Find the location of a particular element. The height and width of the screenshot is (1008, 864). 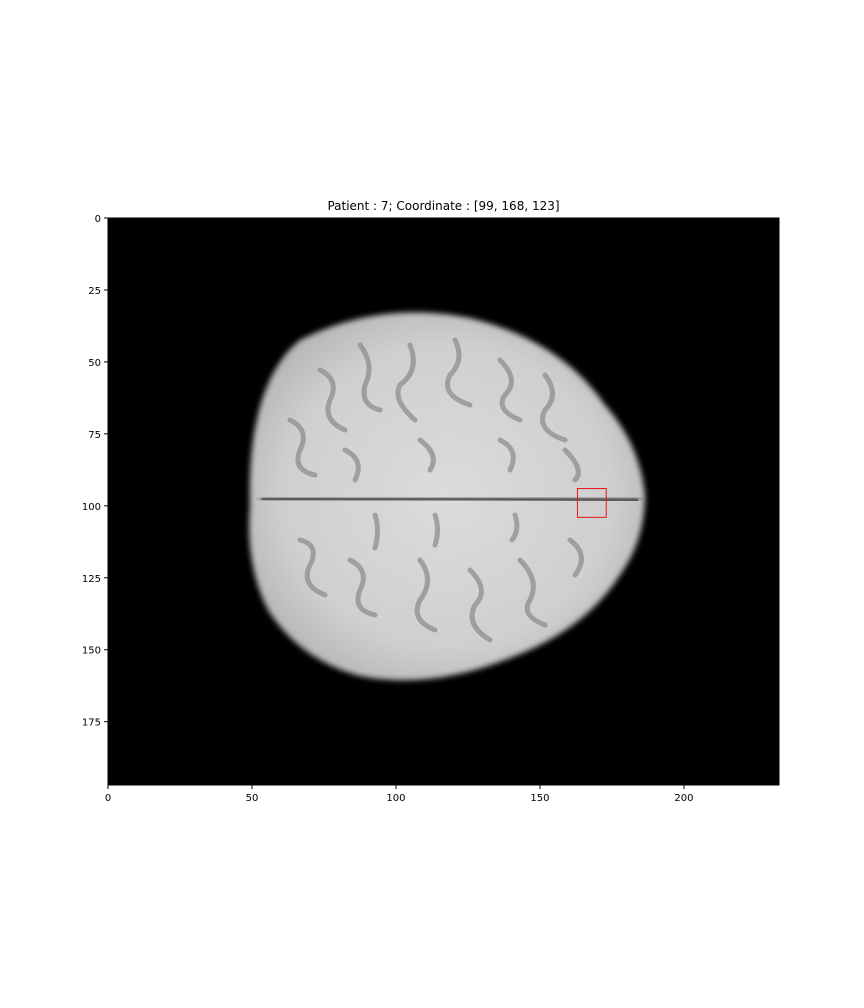

plot-title: Patient : 7; Coordinate : [99, 168, 123] is located at coordinates (443, 206).